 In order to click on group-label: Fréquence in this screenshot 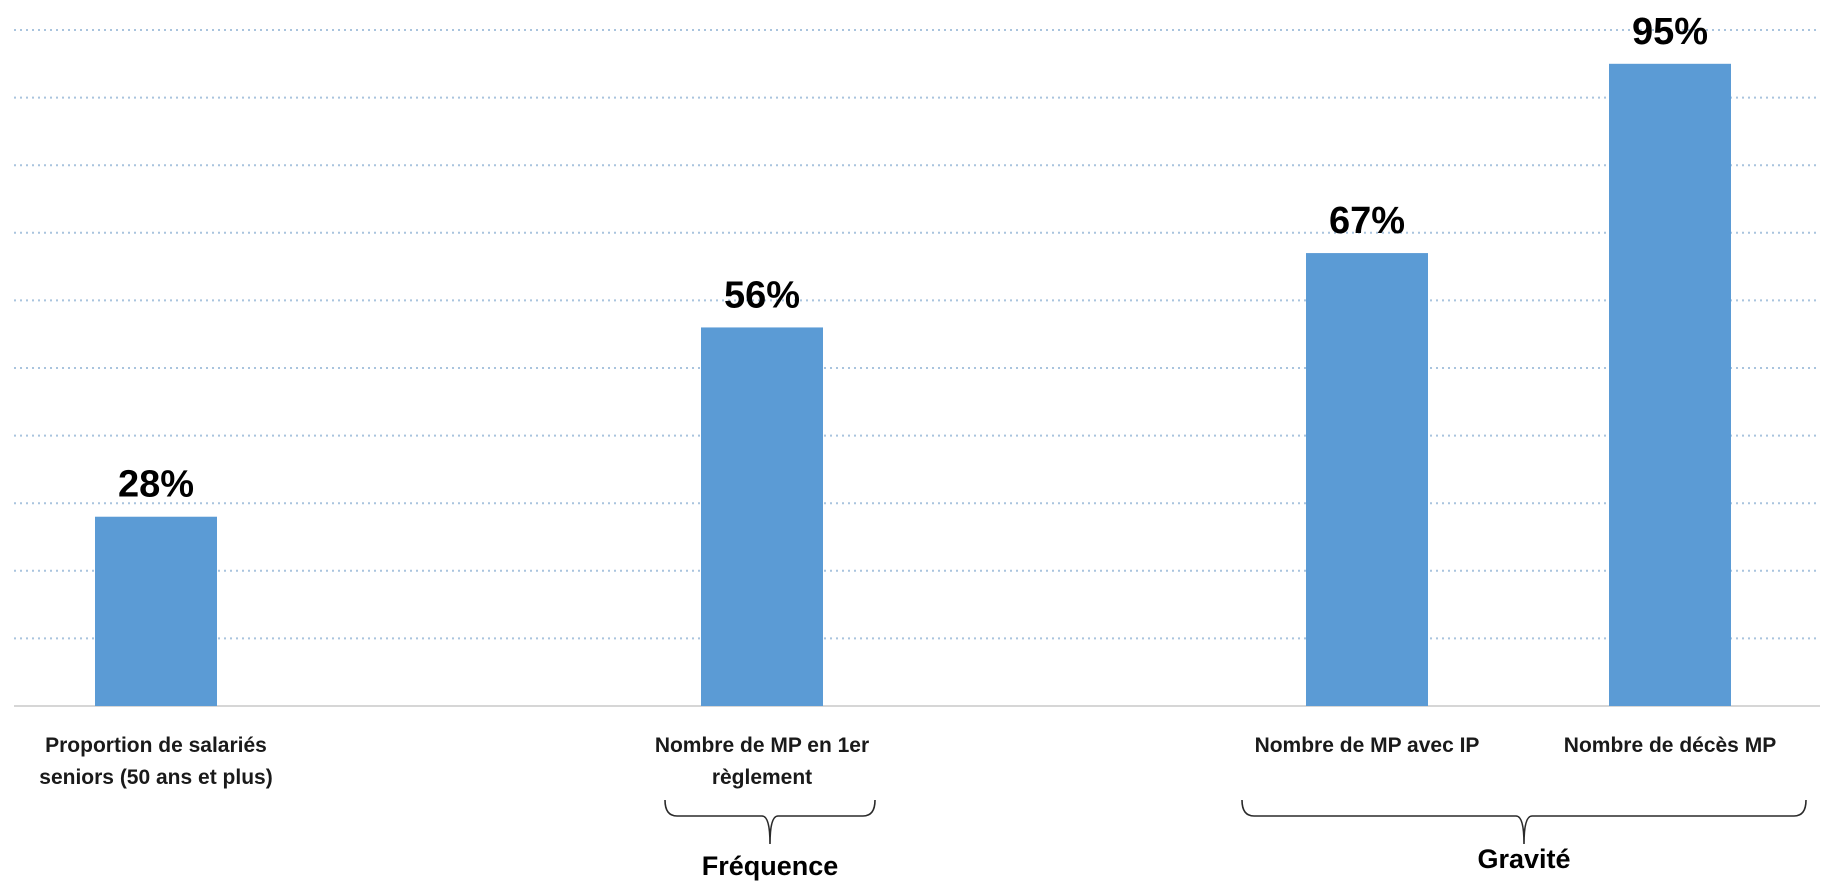, I will do `click(770, 866)`.